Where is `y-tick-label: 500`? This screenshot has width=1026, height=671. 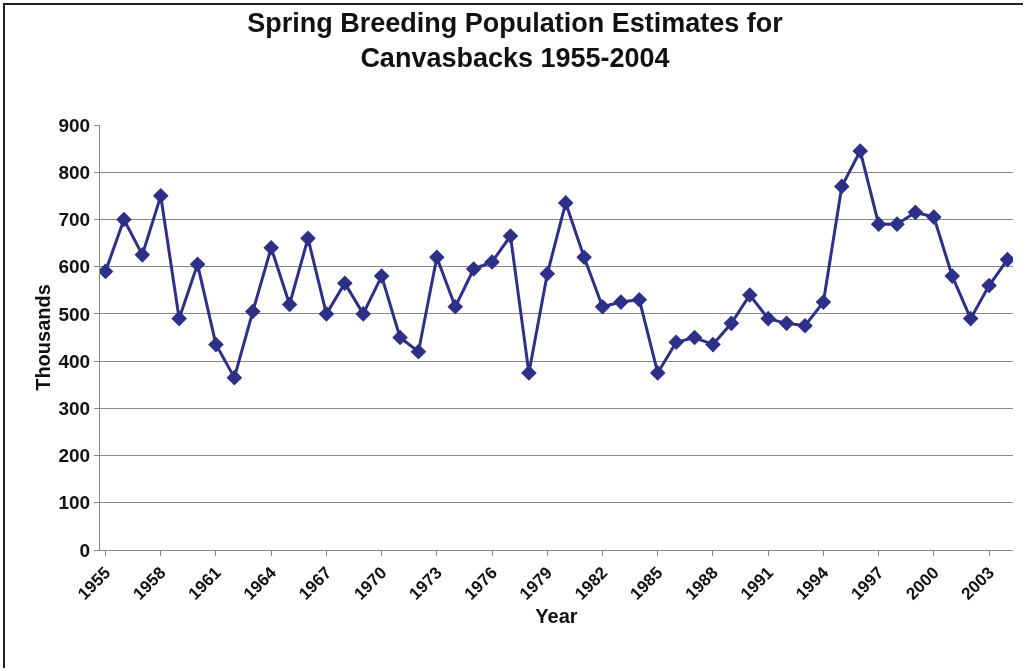
y-tick-label: 500 is located at coordinates (74, 314).